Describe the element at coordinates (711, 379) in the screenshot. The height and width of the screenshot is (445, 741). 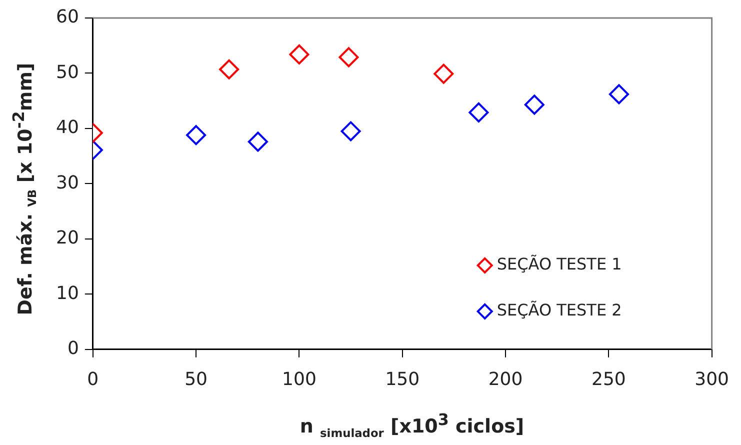
I see `x-tick-label: 300` at that location.